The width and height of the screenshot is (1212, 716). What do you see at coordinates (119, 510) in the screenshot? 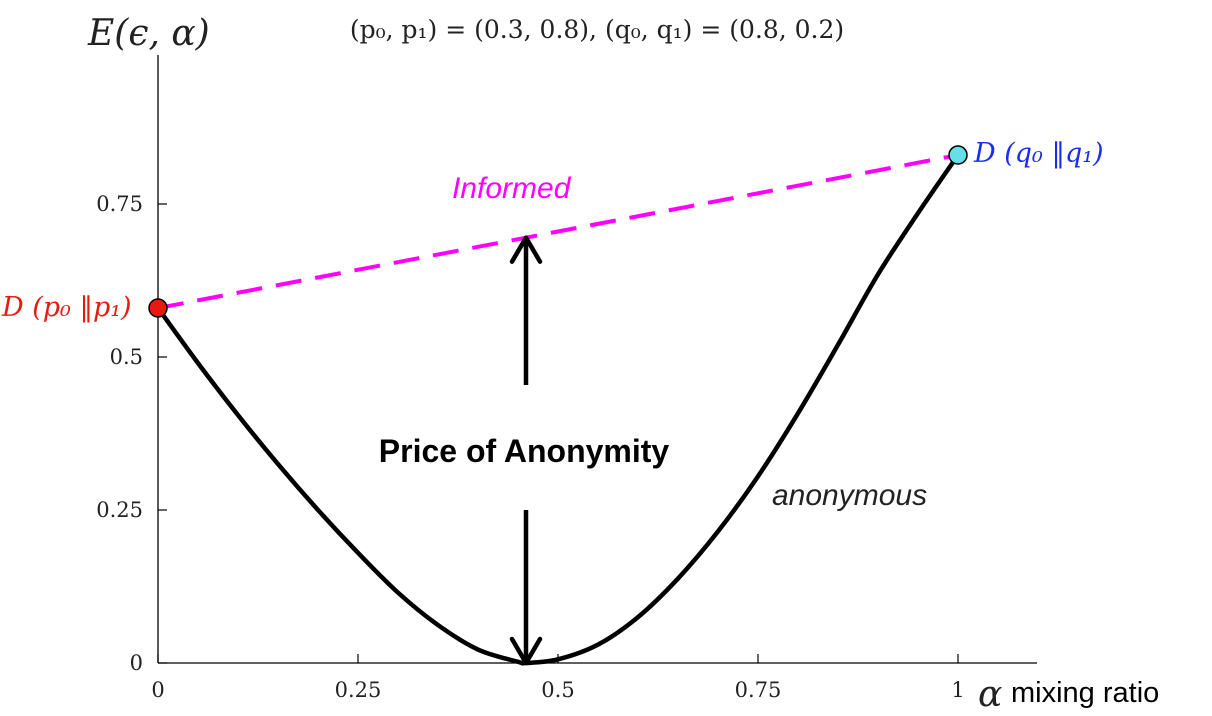
I see `y-tick-label: 0.25` at bounding box center [119, 510].